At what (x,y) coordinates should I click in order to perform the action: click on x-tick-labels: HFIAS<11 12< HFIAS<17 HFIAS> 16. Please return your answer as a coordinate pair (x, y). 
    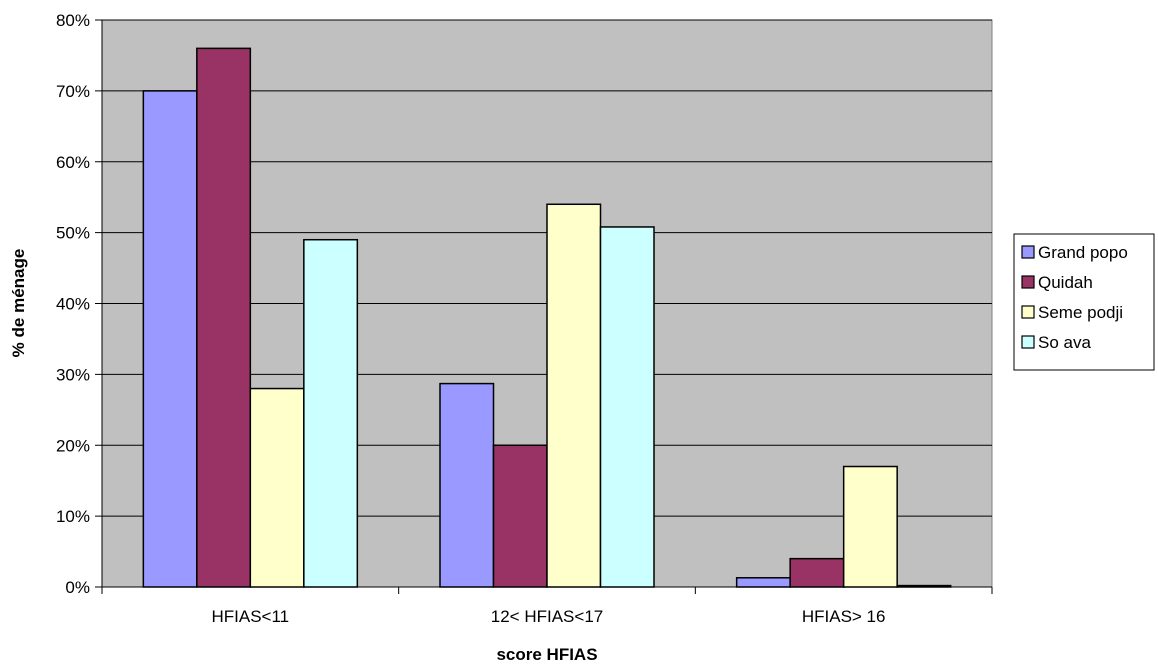
    Looking at the image, I should click on (549, 616).